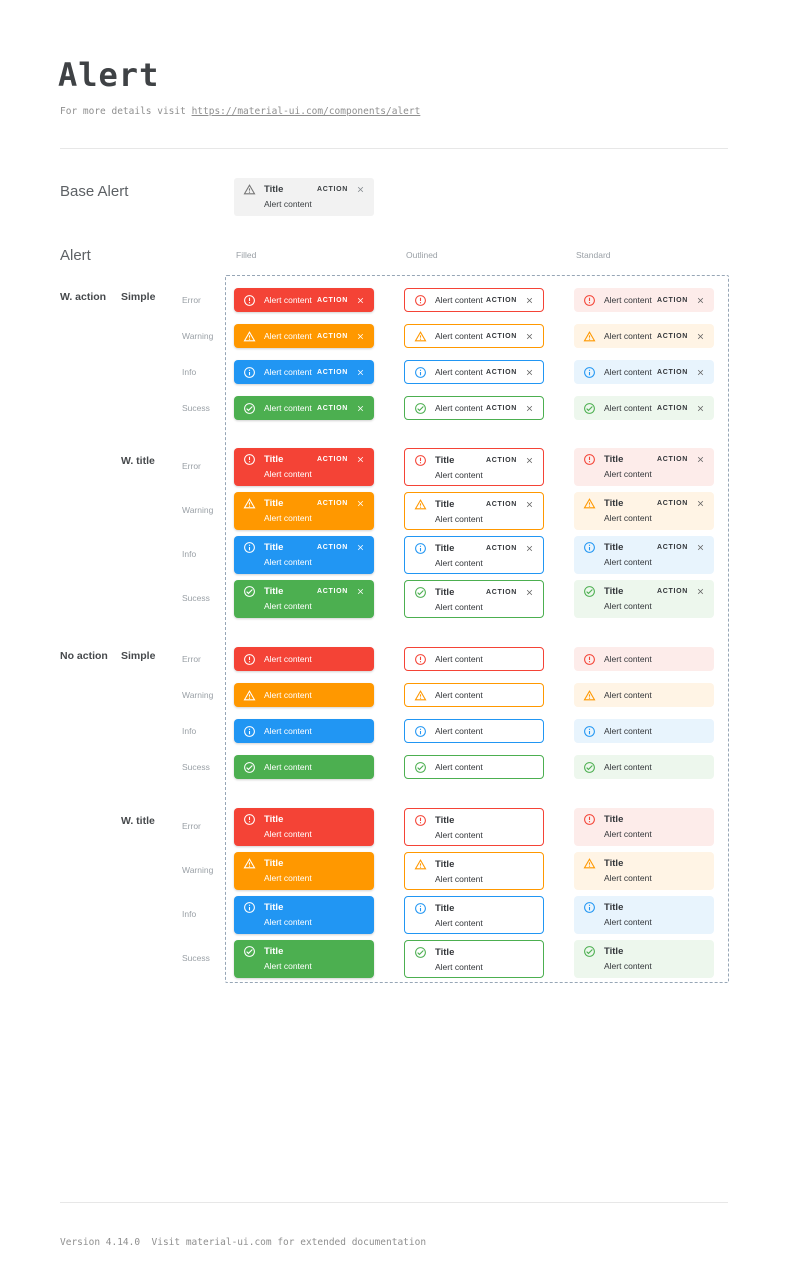  Describe the element at coordinates (644, 599) in the screenshot. I see `alert-standard-success-titled: Title ACTION Alert content` at that location.